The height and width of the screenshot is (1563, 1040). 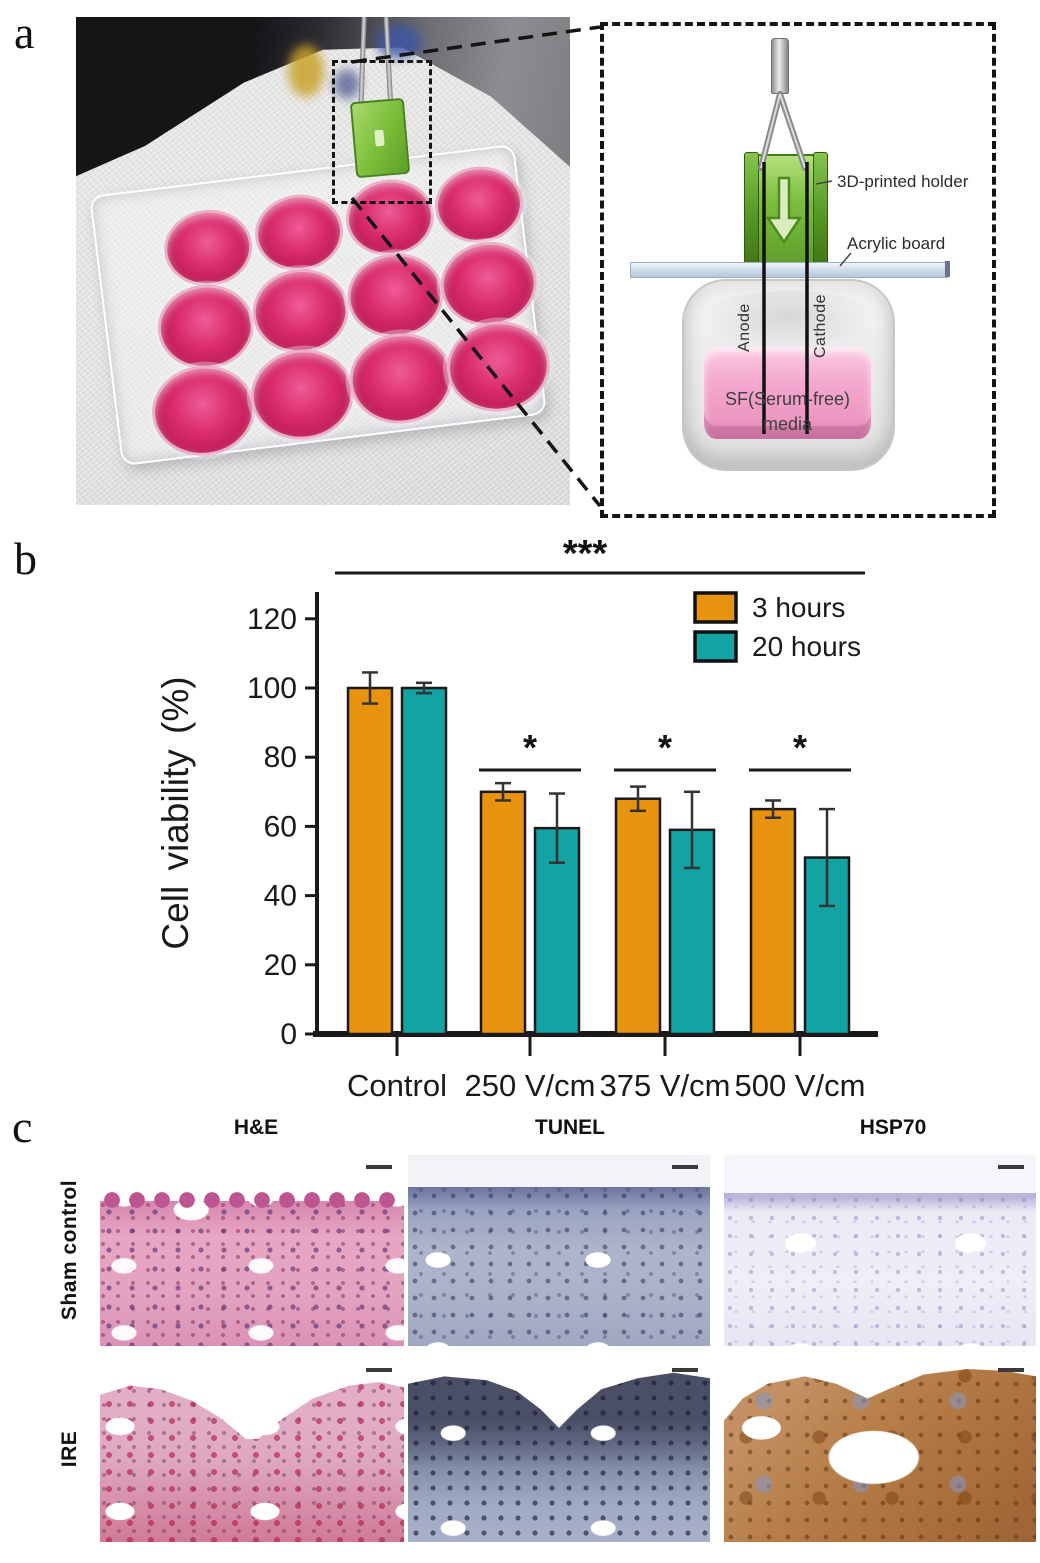 What do you see at coordinates (585, 554) in the screenshot?
I see `significance-stars-overall: ***` at bounding box center [585, 554].